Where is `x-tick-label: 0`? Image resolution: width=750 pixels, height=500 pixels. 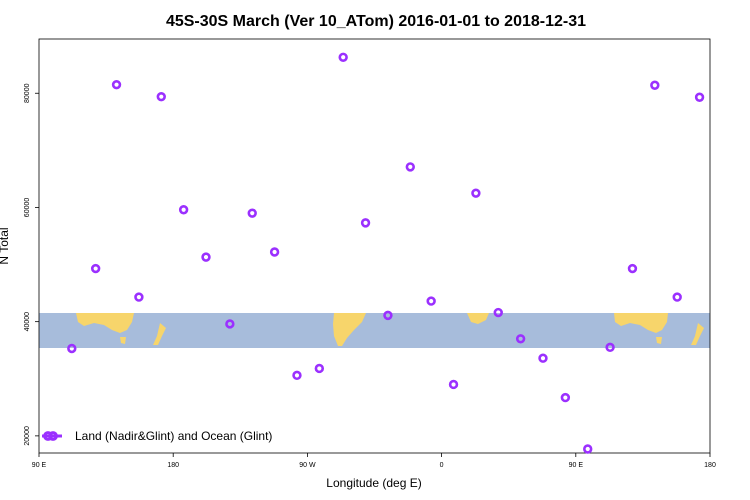 x-tick-label: 0 is located at coordinates (442, 465).